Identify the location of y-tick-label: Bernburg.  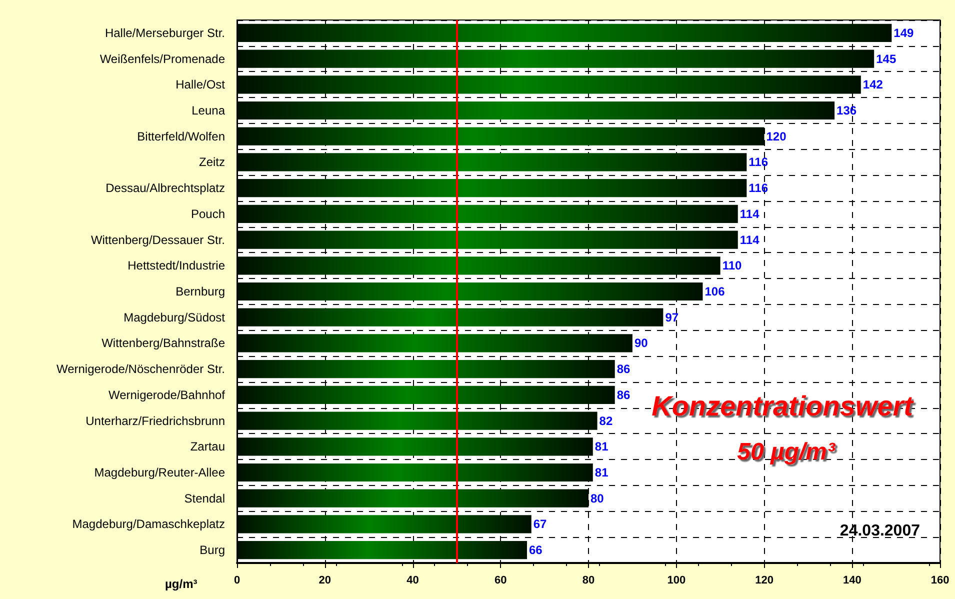
(200, 291).